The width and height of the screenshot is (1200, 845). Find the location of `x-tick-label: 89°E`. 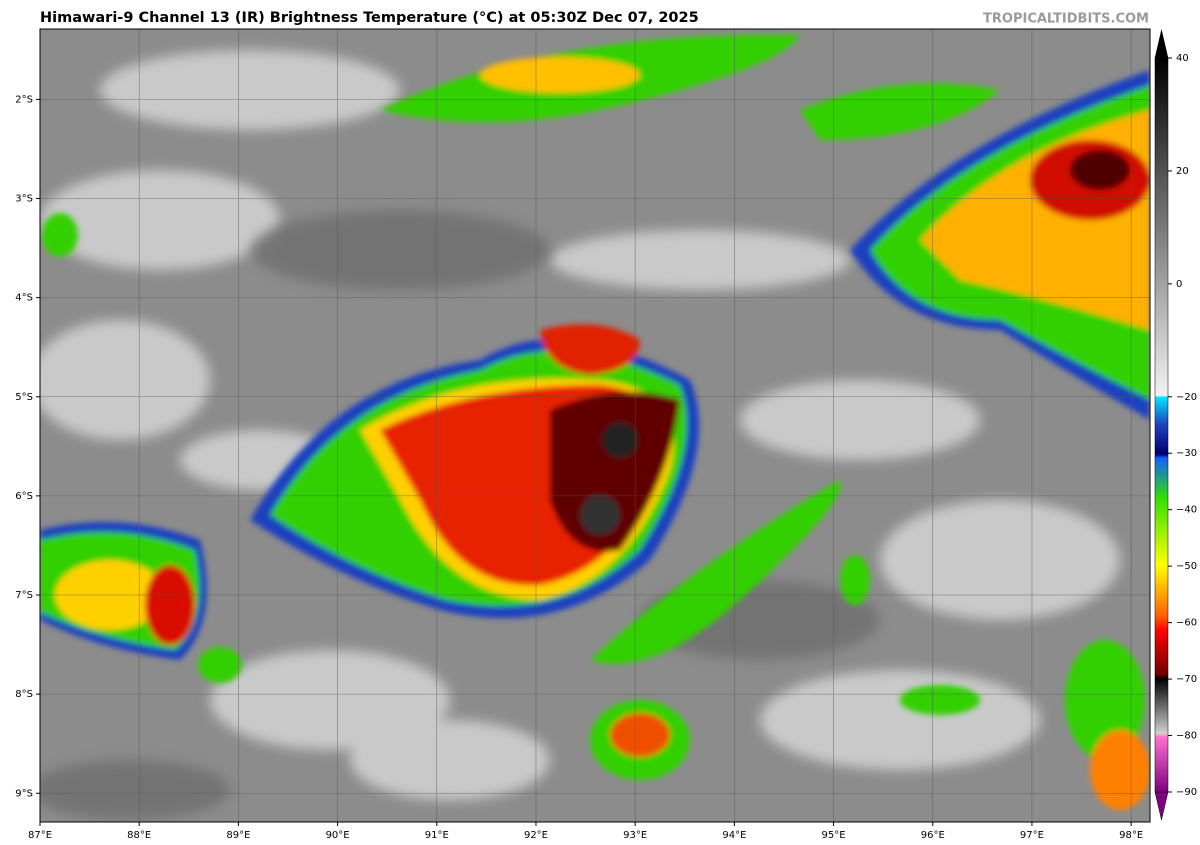

x-tick-label: 89°E is located at coordinates (238, 835).